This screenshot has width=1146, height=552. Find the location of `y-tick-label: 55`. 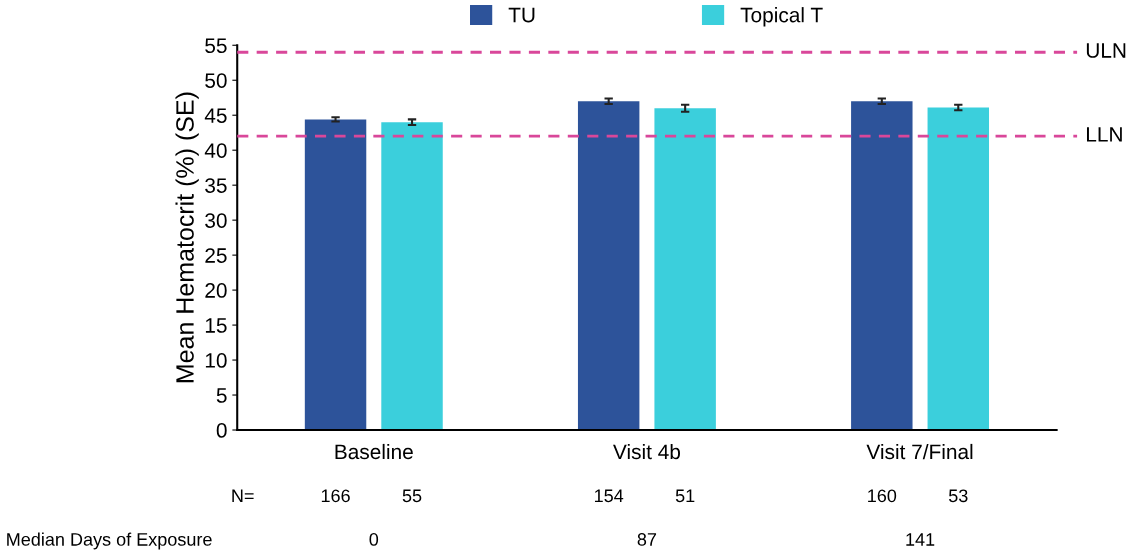

y-tick-label: 55 is located at coordinates (216, 46).